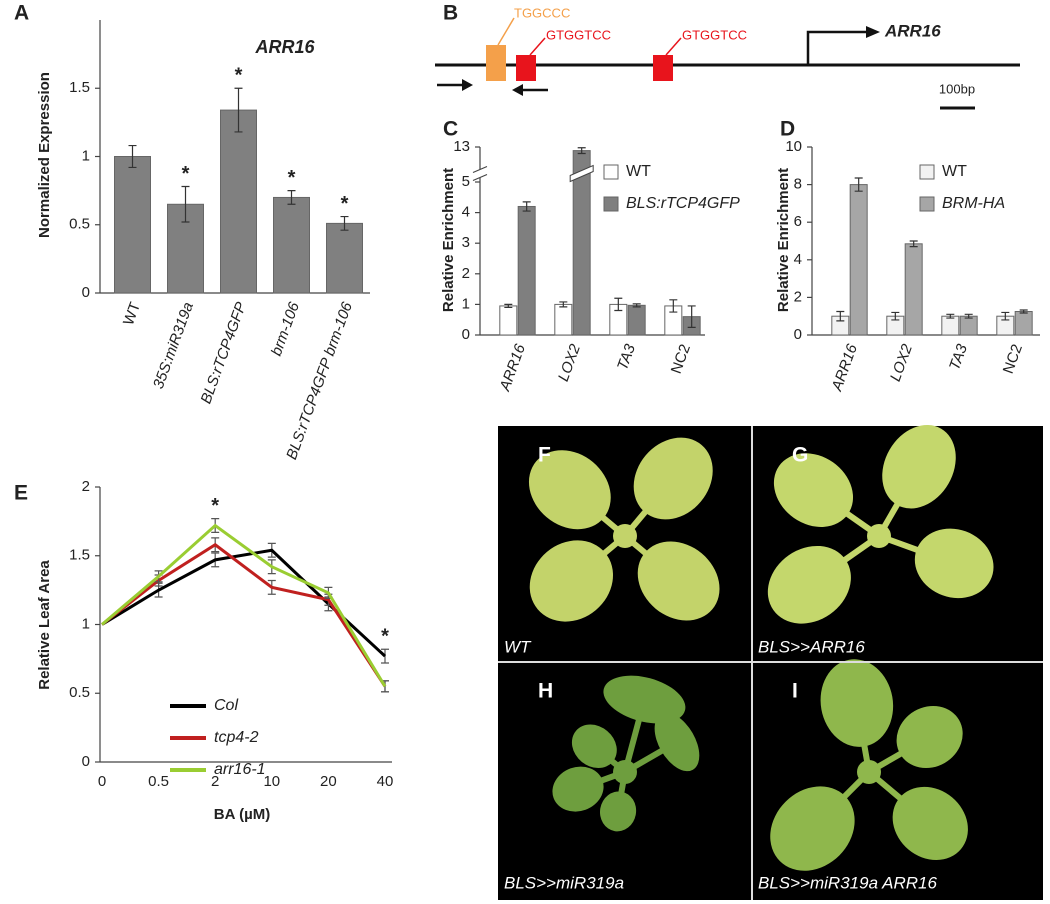 This screenshot has width=1050, height=904. Describe the element at coordinates (800, 455) in the screenshot. I see `photo-panel-label: G` at that location.